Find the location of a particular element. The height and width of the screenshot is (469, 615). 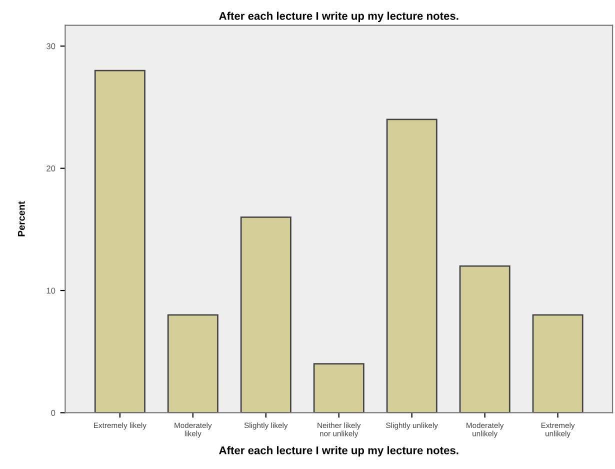

x-axis-title: After each lecture I write up my lecture notes. is located at coordinates (338, 451).